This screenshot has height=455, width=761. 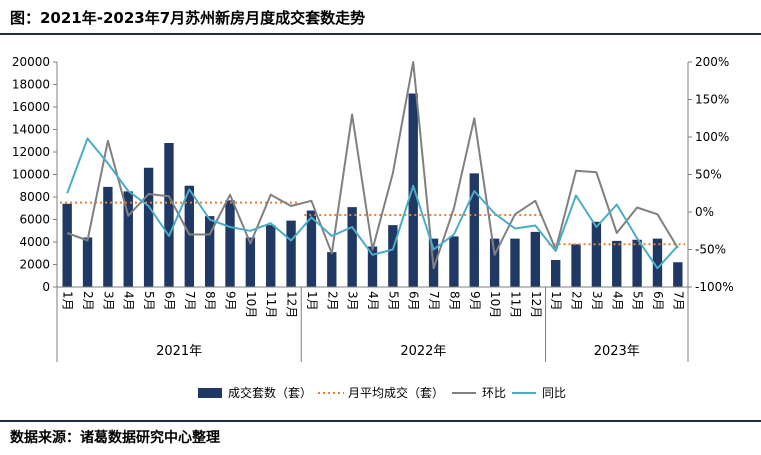 What do you see at coordinates (708, 175) in the screenshot?
I see `right-axis-tick-label: 50%` at bounding box center [708, 175].